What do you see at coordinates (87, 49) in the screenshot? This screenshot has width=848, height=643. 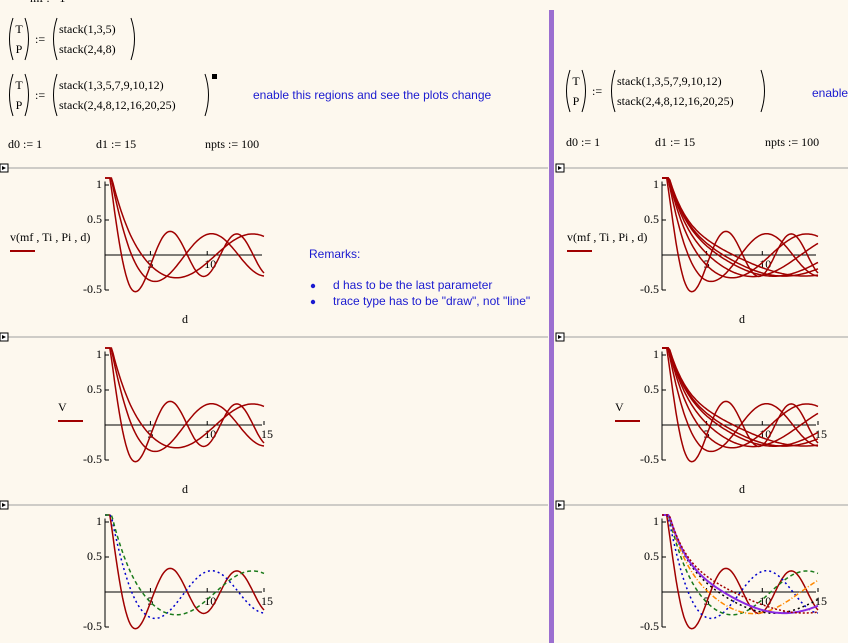 I see `stack-expr: stack(2,4,8)` at bounding box center [87, 49].